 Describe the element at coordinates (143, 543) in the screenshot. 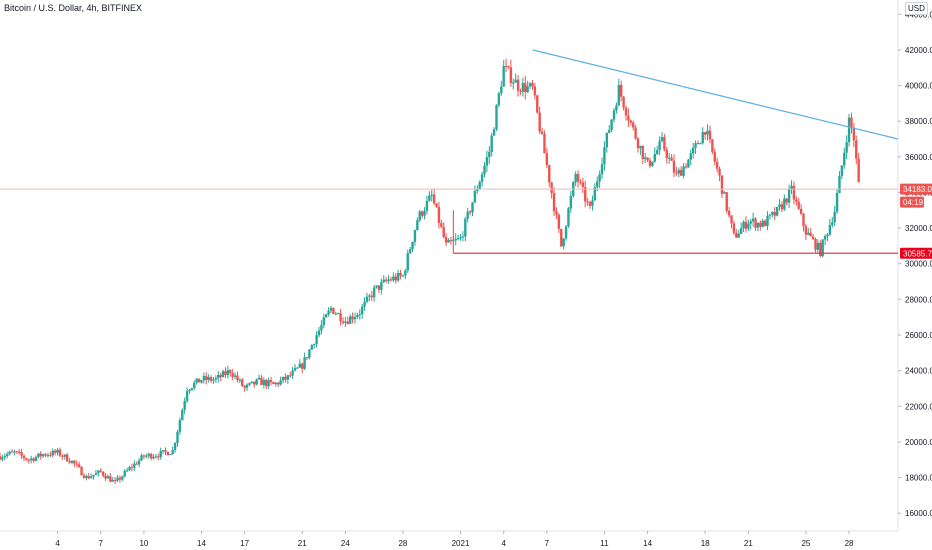

I see `time-tick-label: 10` at that location.